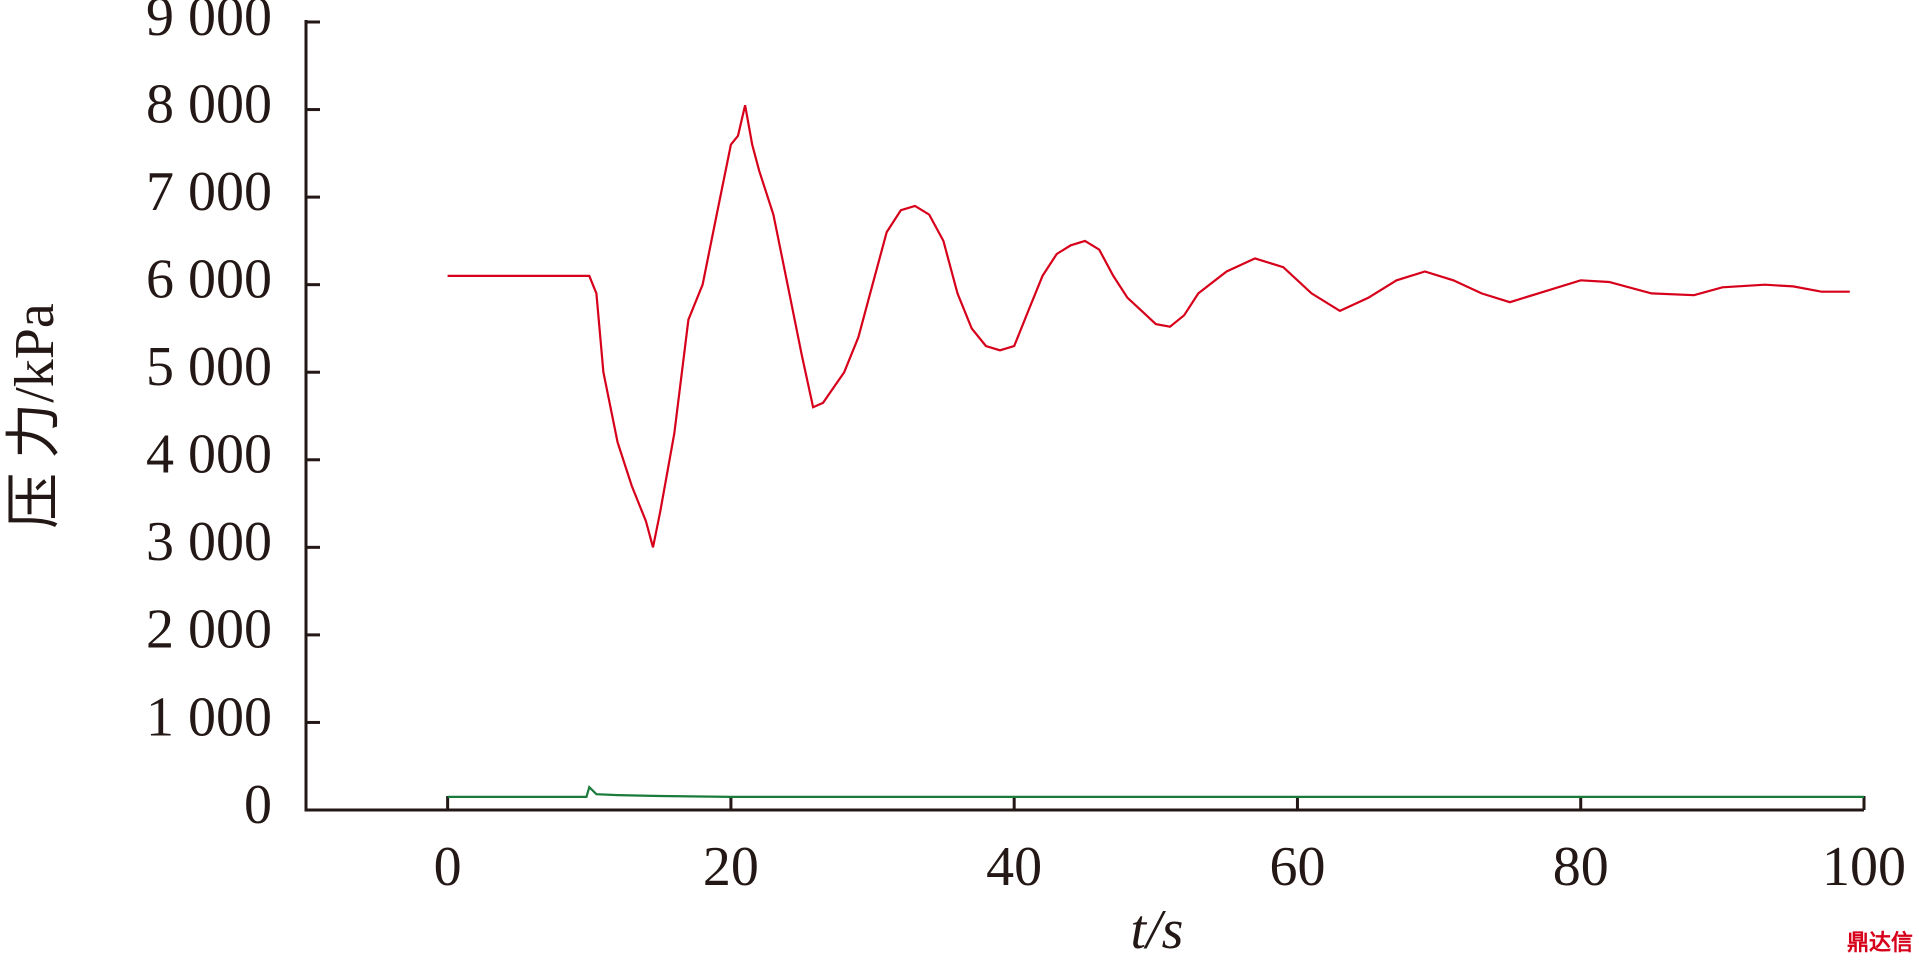 The width and height of the screenshot is (1919, 973). Describe the element at coordinates (1155, 791) in the screenshot. I see `line-series` at that location.